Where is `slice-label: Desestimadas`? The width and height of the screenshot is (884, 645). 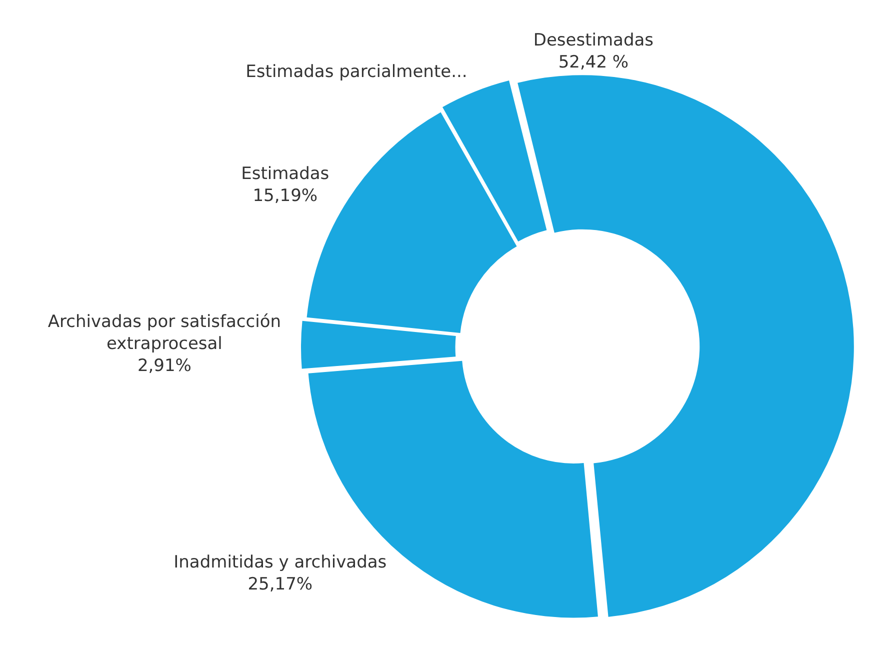
slice-label: Desestimadas is located at coordinates (593, 40).